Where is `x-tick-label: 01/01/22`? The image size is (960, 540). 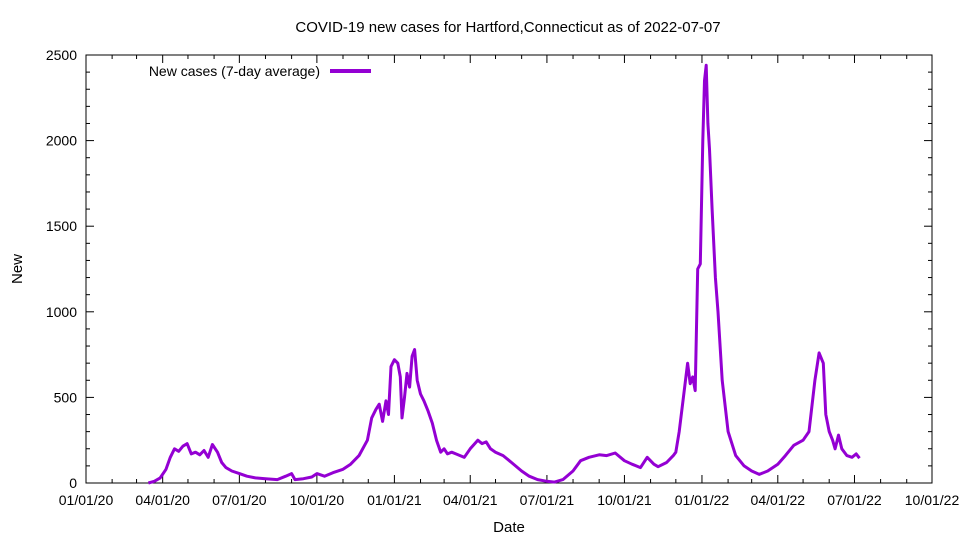 x-tick-label: 01/01/22 is located at coordinates (702, 500).